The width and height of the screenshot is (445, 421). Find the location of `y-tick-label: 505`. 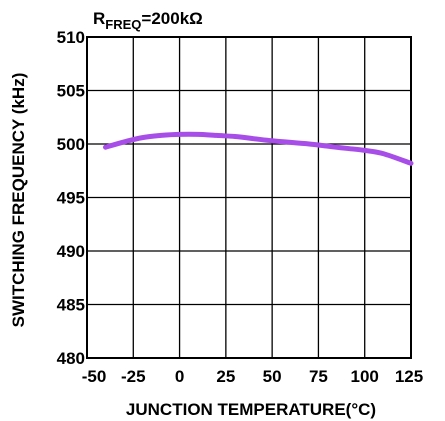

y-tick-label: 505 is located at coordinates (71, 91).